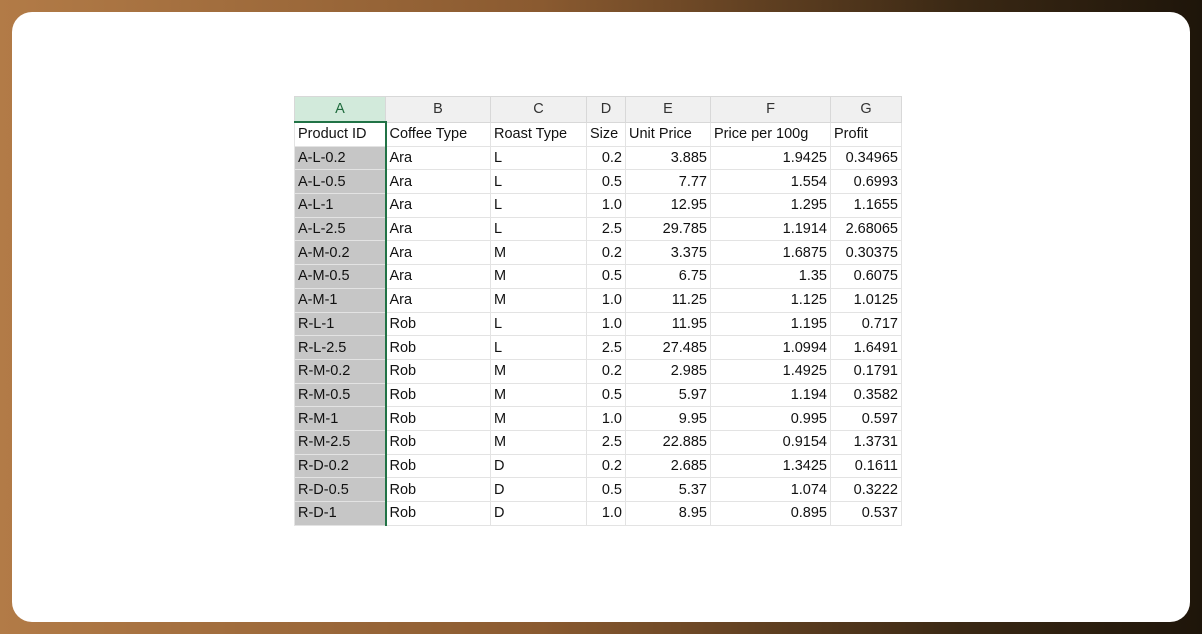 This screenshot has height=634, width=1202. What do you see at coordinates (340, 371) in the screenshot?
I see `cell: R-M-0.2` at bounding box center [340, 371].